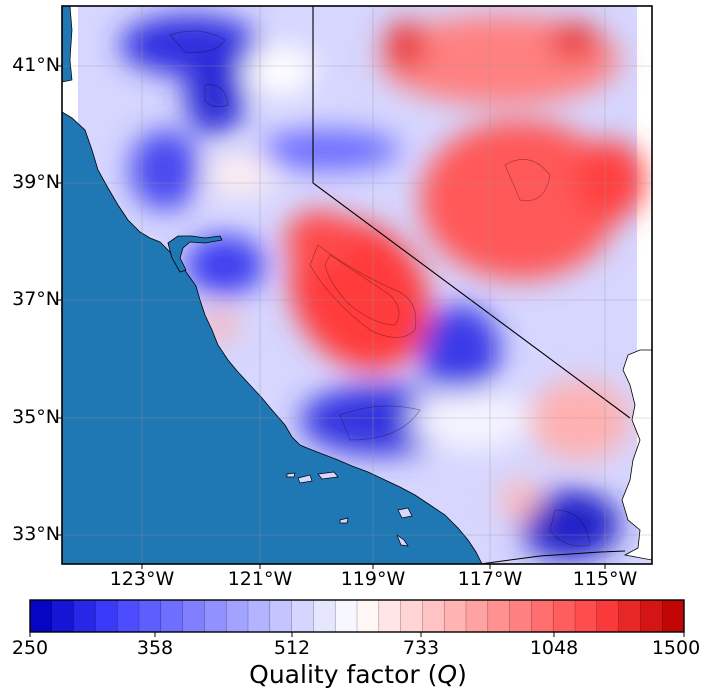  Describe the element at coordinates (520, 200) in the screenshot. I see `q-high-nevada` at that location.